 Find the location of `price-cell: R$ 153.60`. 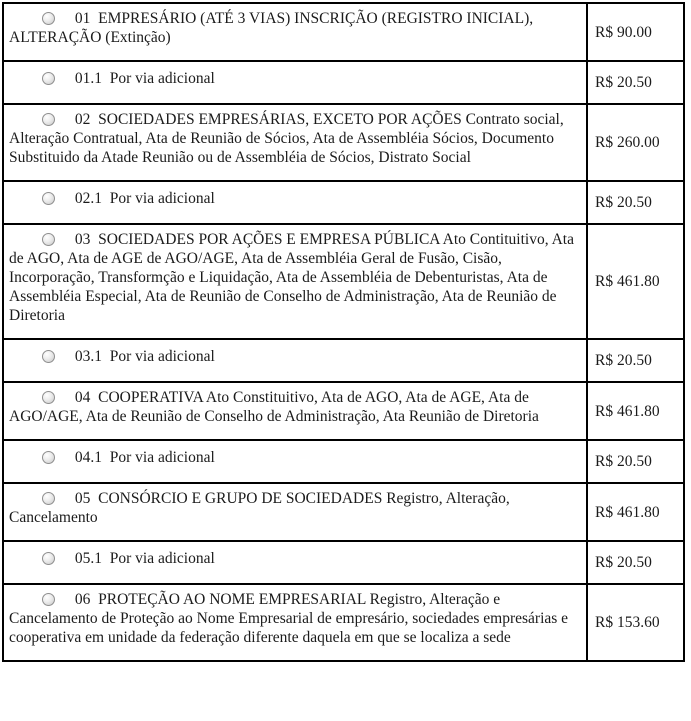

price-cell: R$ 153.60 is located at coordinates (635, 622).